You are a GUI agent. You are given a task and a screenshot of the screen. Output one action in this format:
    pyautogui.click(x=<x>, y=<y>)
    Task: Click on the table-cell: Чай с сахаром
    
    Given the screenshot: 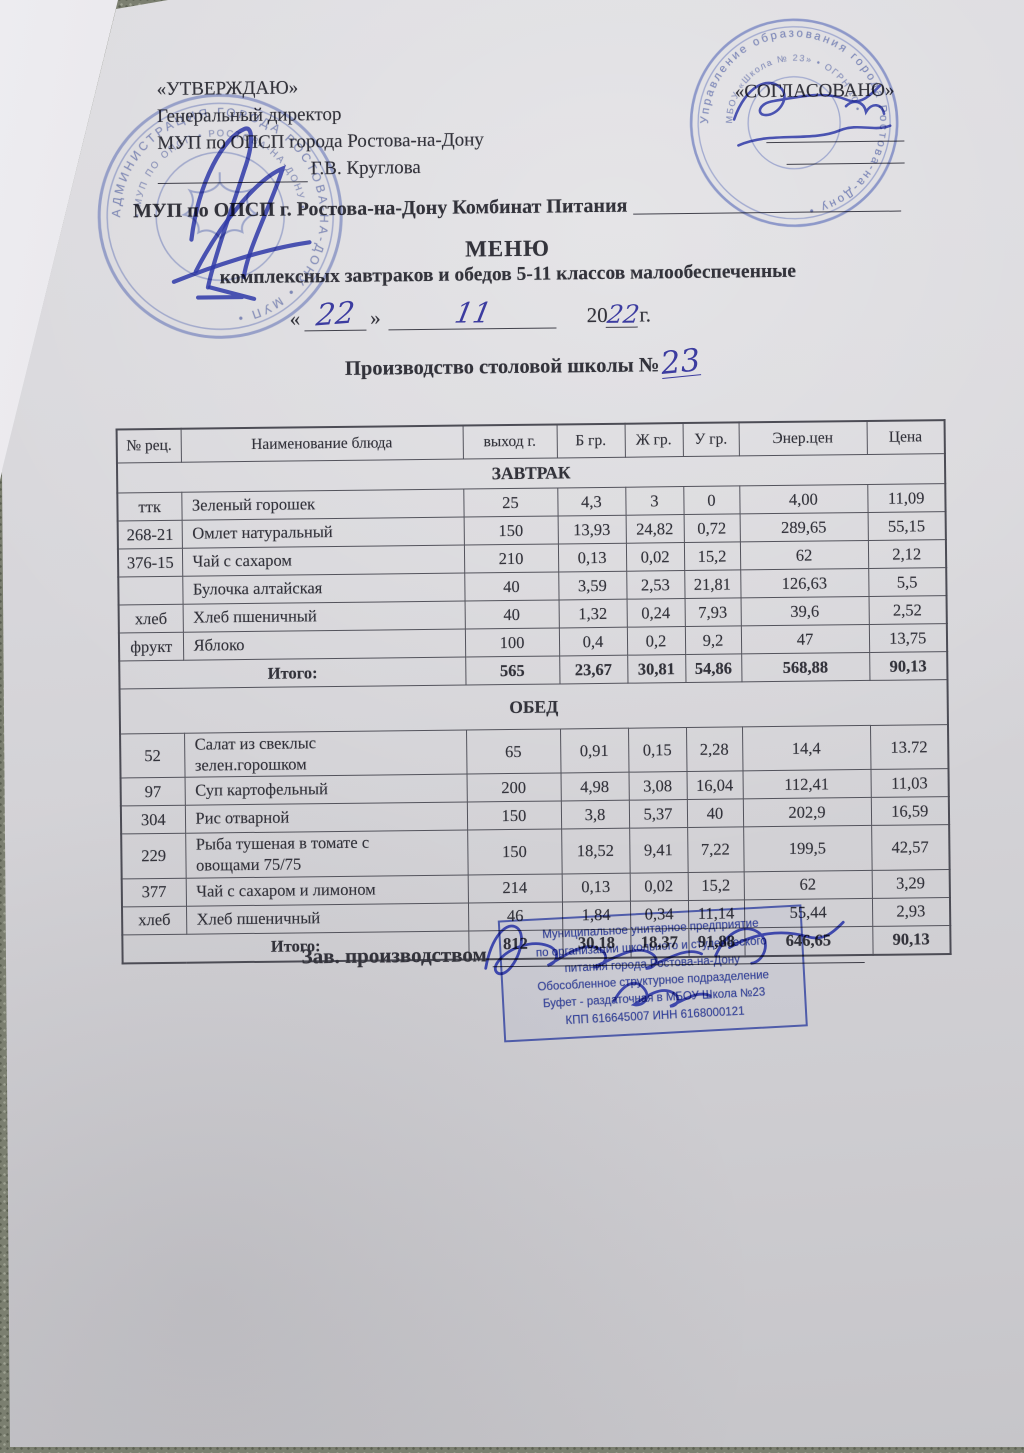 What is the action you would take?
    pyautogui.click(x=323, y=561)
    